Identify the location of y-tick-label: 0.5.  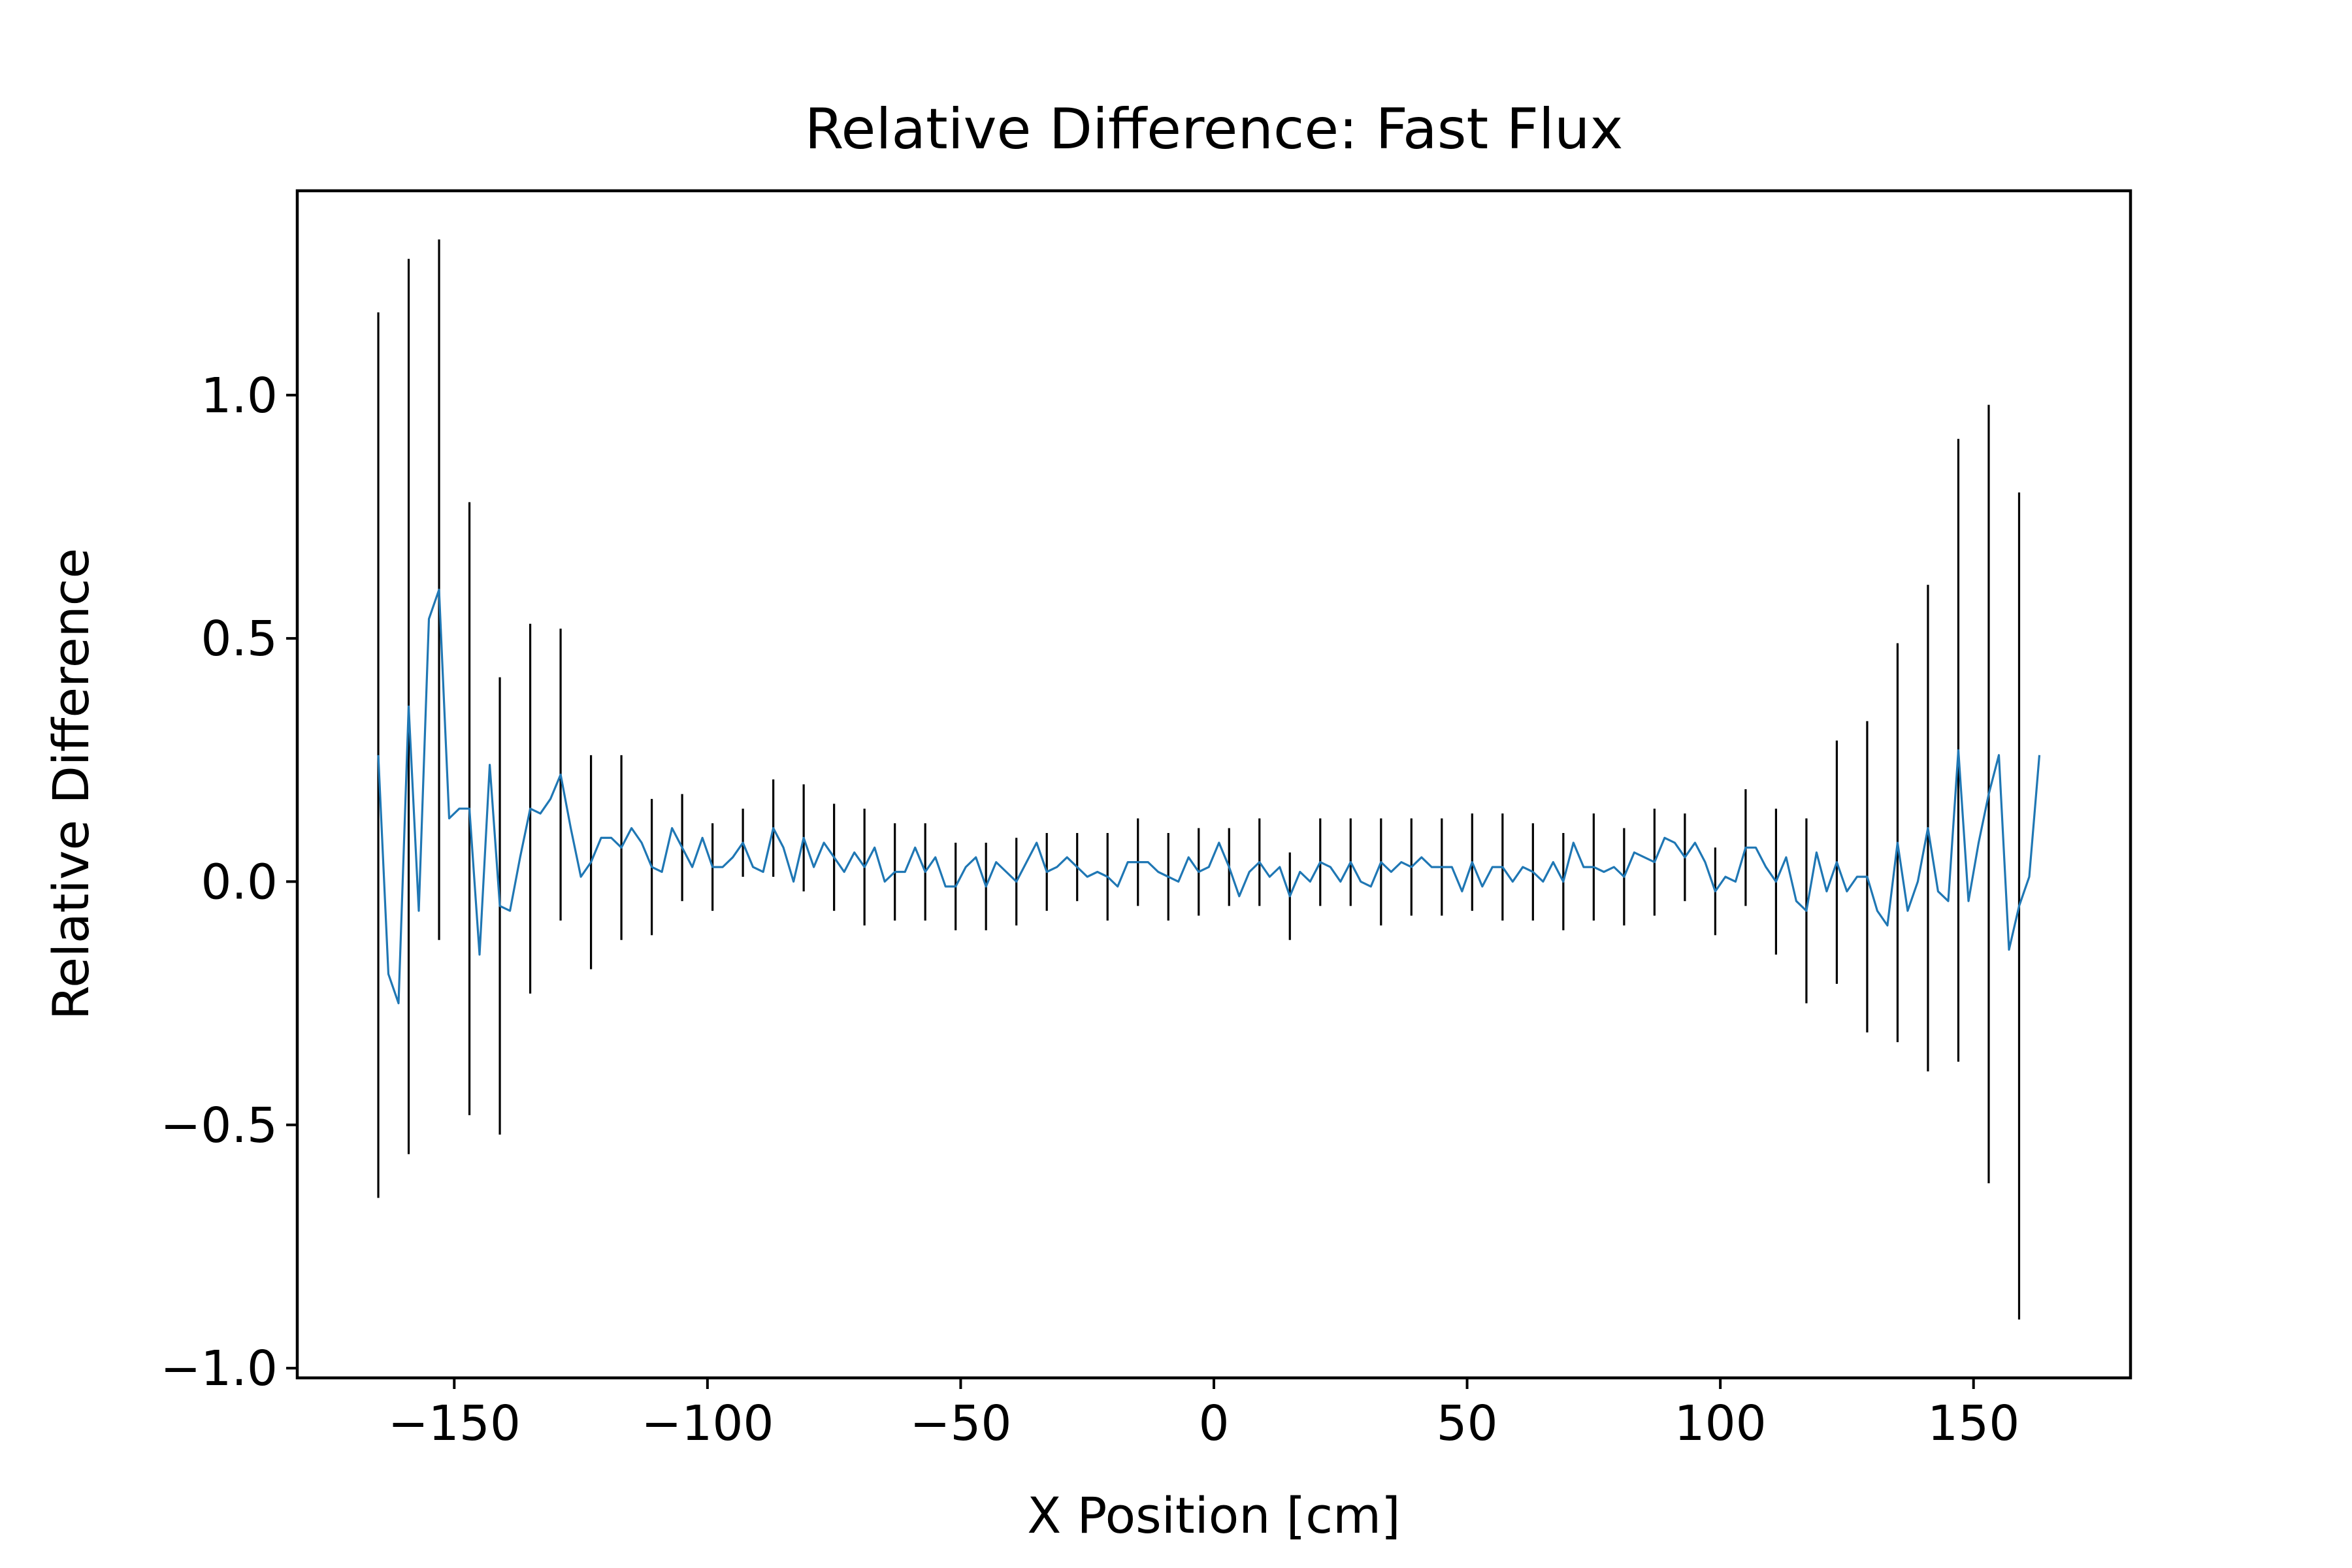
(239, 639).